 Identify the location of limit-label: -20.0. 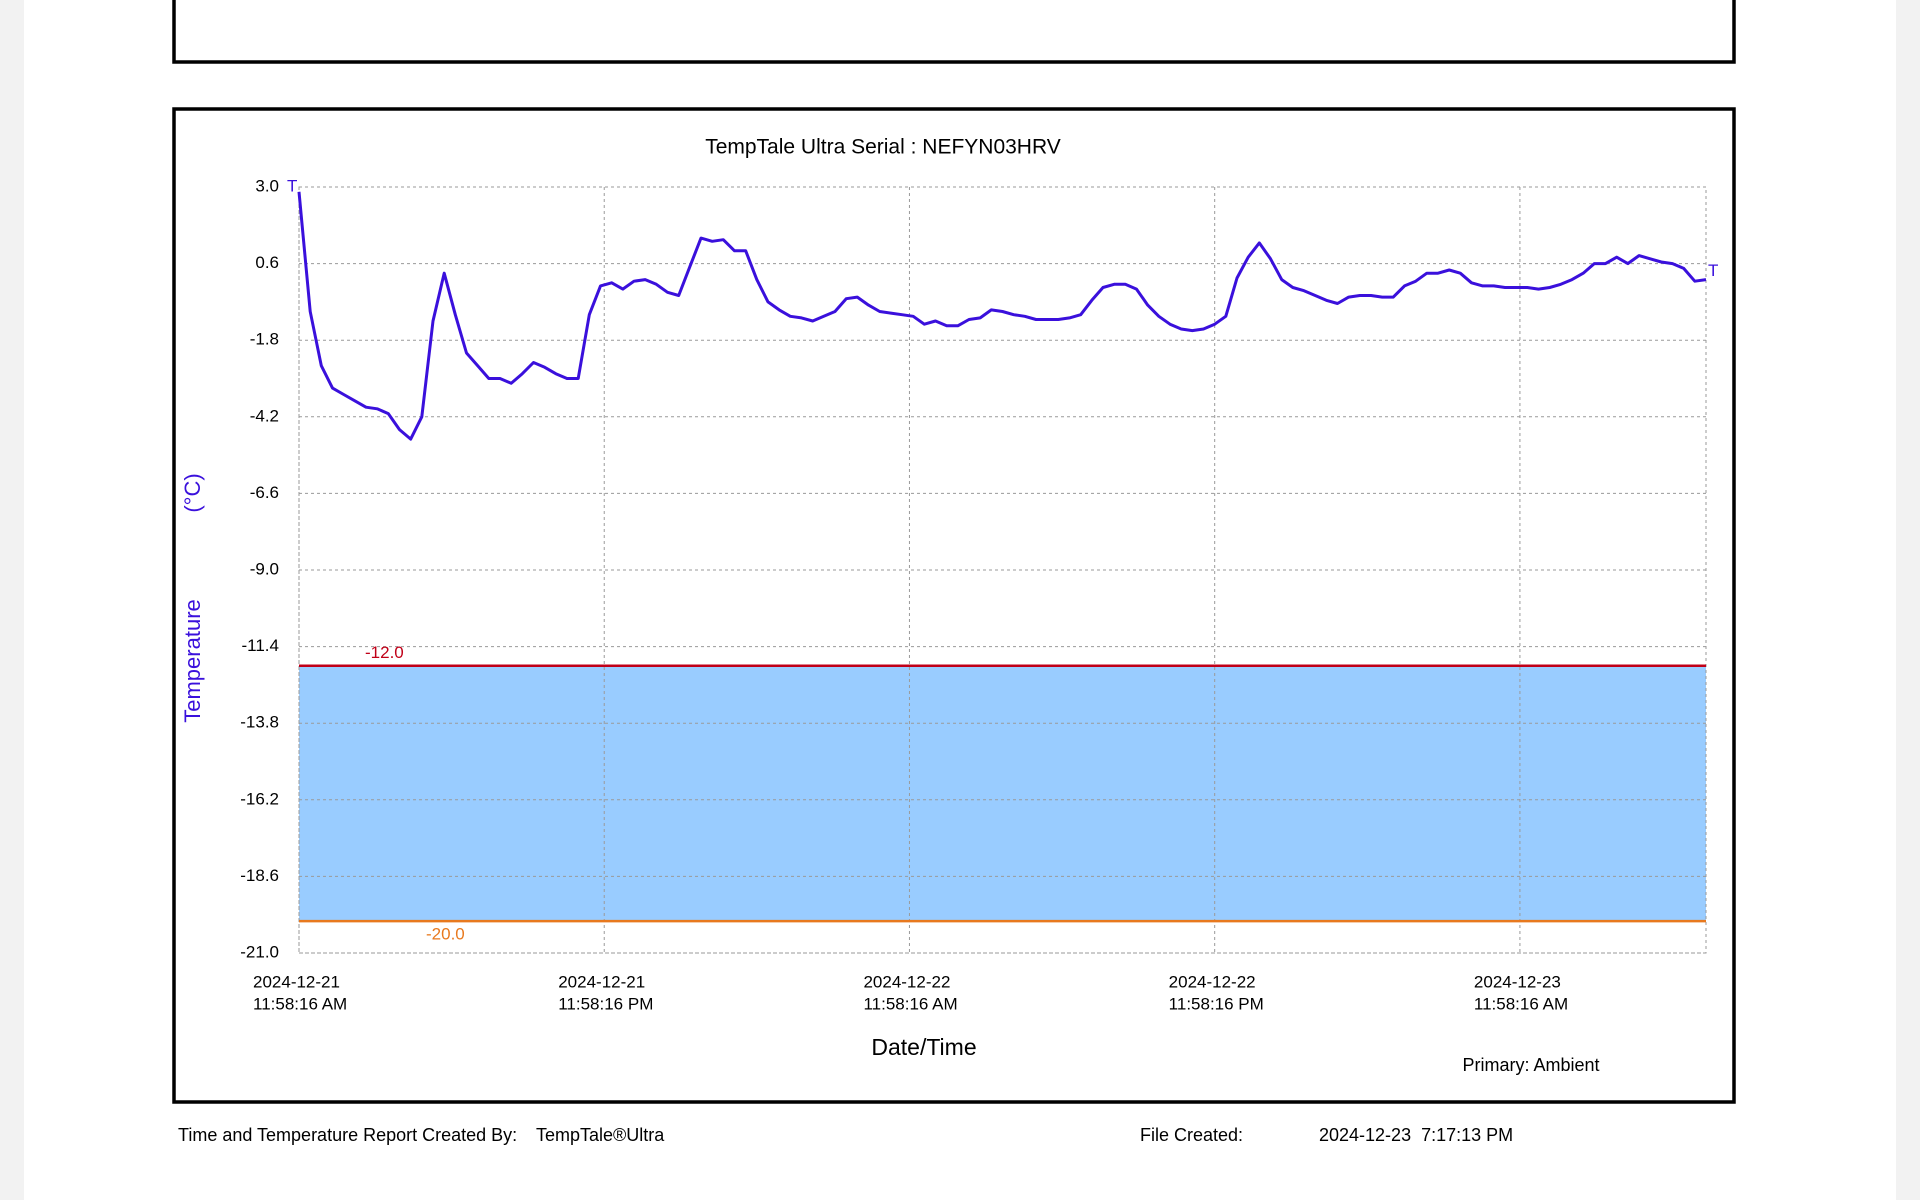
(445, 934).